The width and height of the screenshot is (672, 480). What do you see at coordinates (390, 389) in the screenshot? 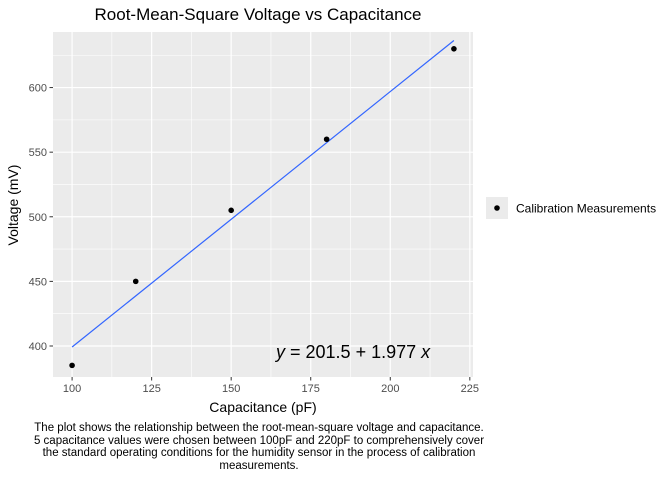
I see `x-tick-label: 200` at bounding box center [390, 389].